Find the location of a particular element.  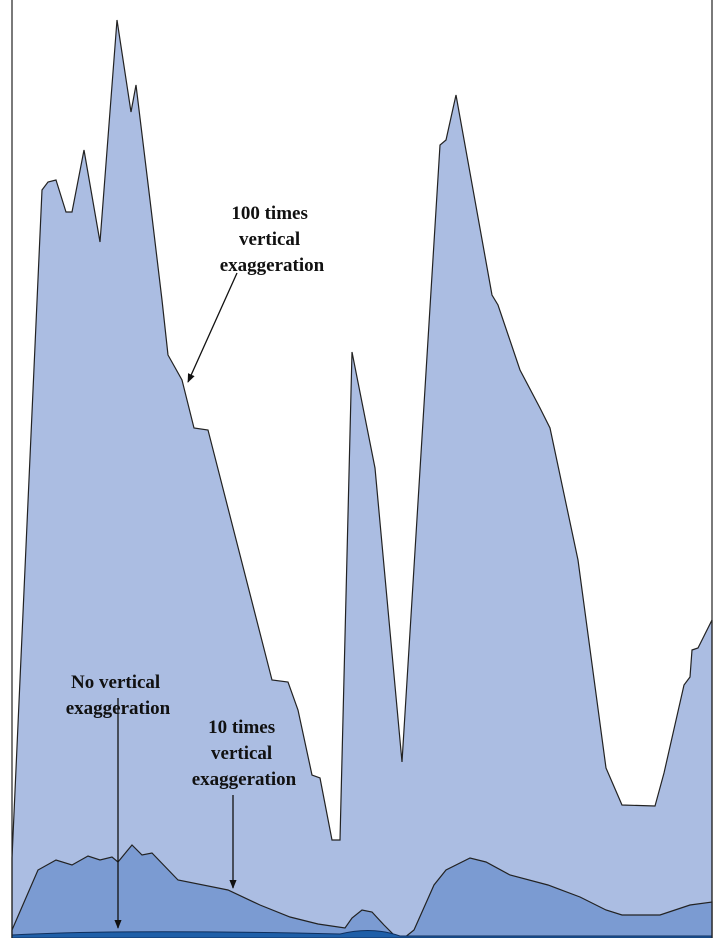

profile-1x is located at coordinates (362, 934).